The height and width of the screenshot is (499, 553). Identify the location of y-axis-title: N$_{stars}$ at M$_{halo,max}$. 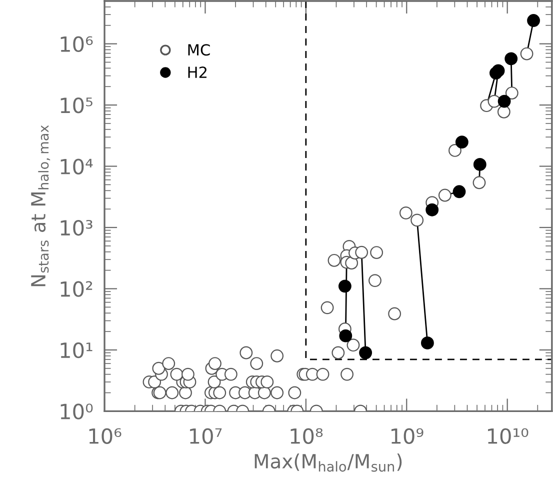
(40, 205).